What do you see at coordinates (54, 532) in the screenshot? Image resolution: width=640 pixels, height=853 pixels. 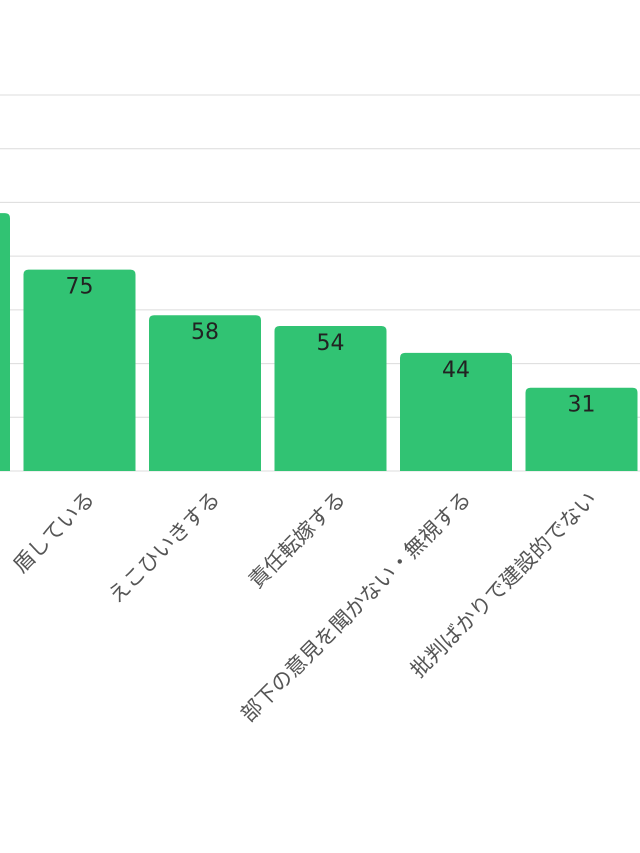 I see `x-tick-label: 盾している` at bounding box center [54, 532].